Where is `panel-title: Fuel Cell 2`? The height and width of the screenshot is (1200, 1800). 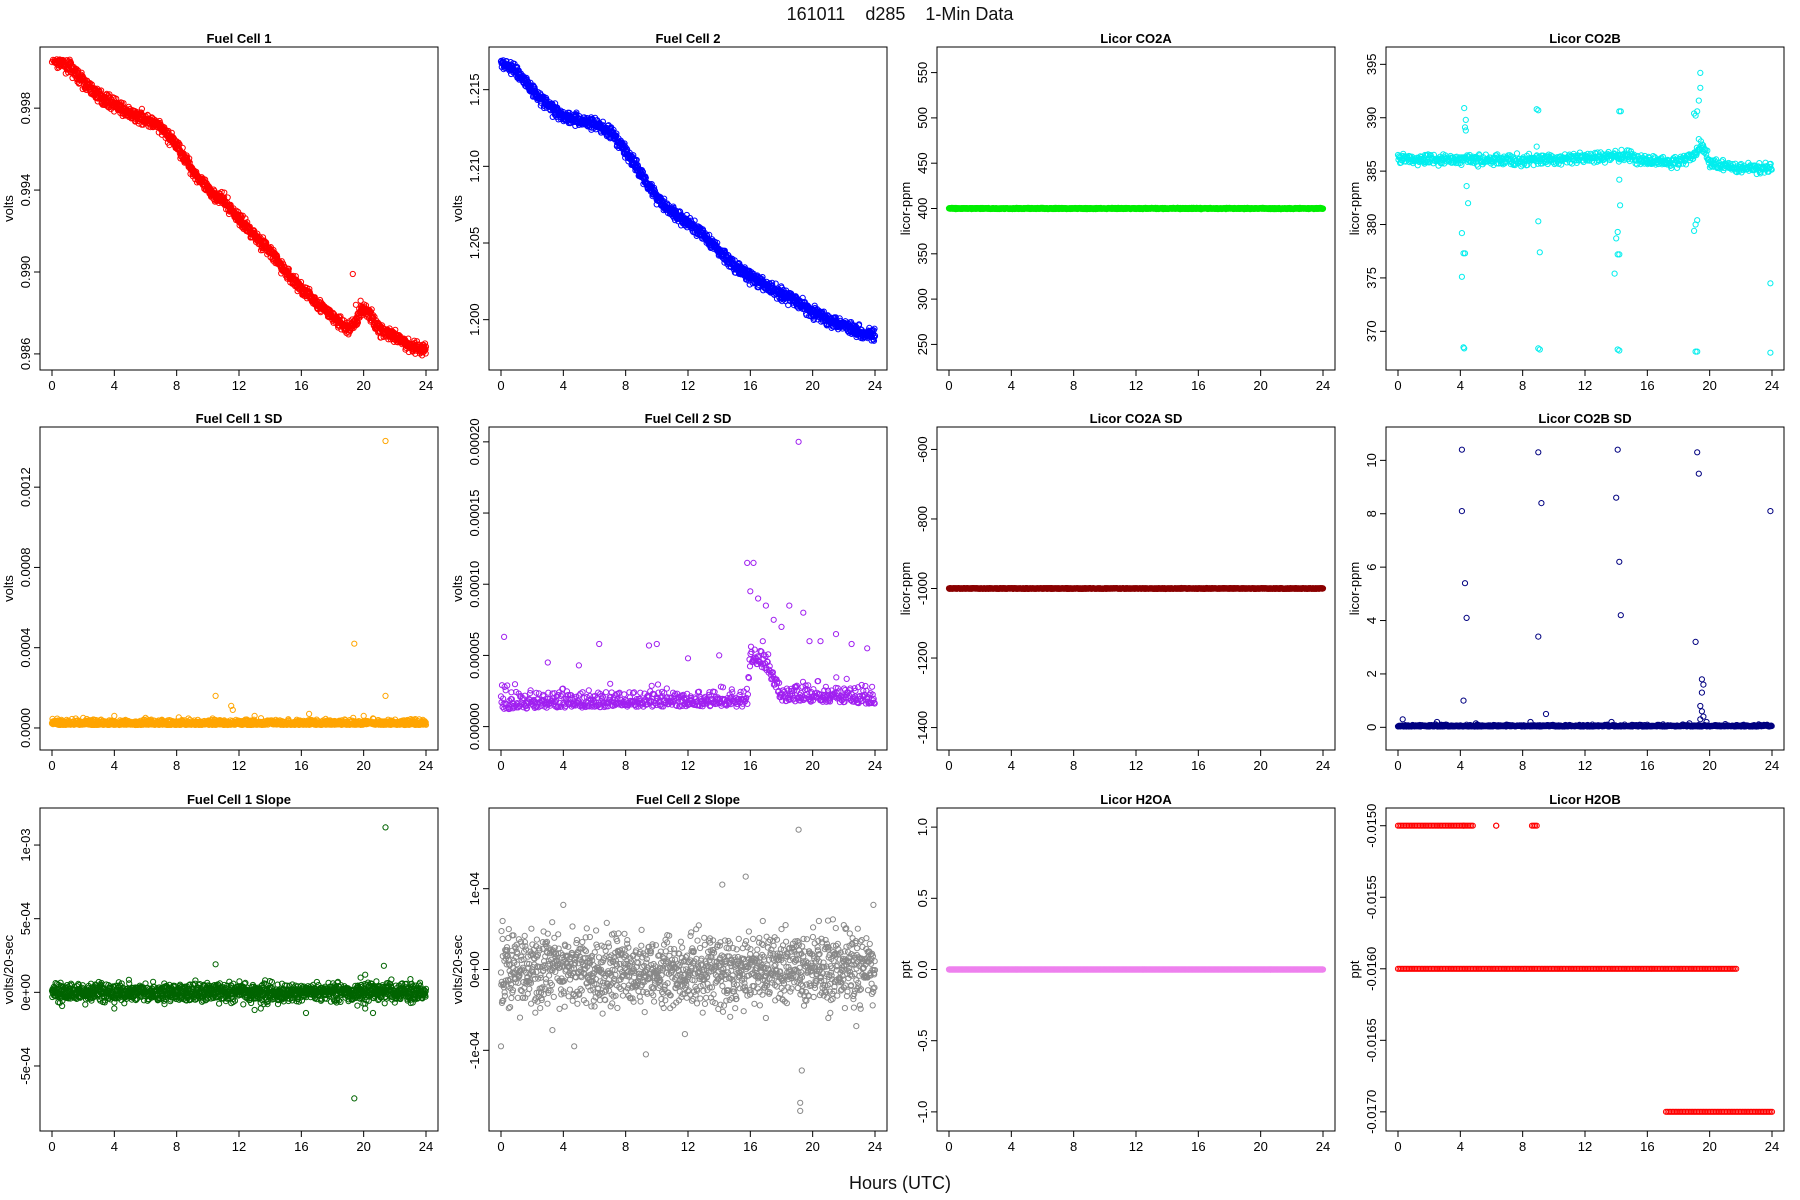 panel-title: Fuel Cell 2 is located at coordinates (687, 38).